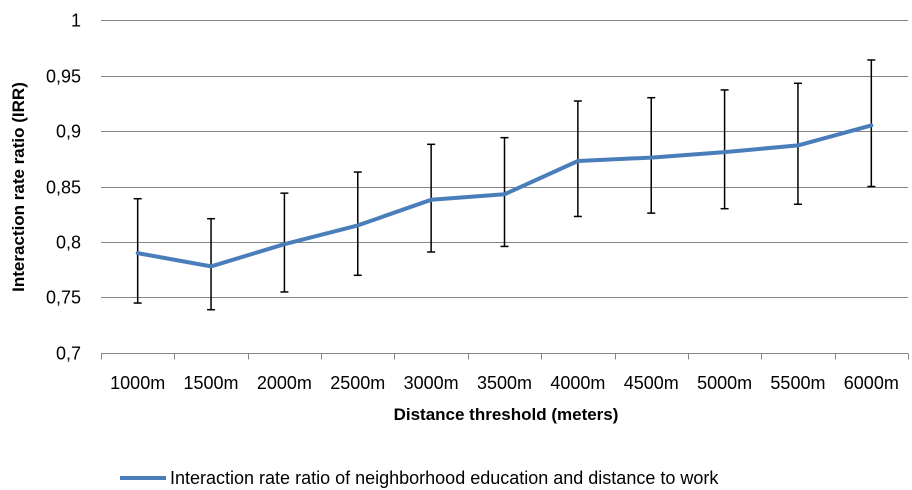 The image size is (912, 490). What do you see at coordinates (724, 383) in the screenshot?
I see `x-tick-label: 5000m` at bounding box center [724, 383].